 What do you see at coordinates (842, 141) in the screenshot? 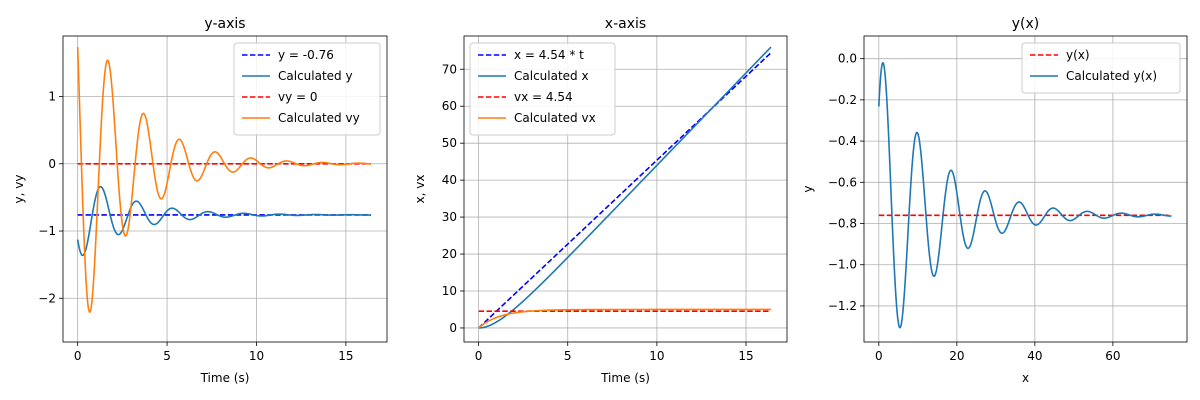
I see `y-tick-label: −0.4` at bounding box center [842, 141].